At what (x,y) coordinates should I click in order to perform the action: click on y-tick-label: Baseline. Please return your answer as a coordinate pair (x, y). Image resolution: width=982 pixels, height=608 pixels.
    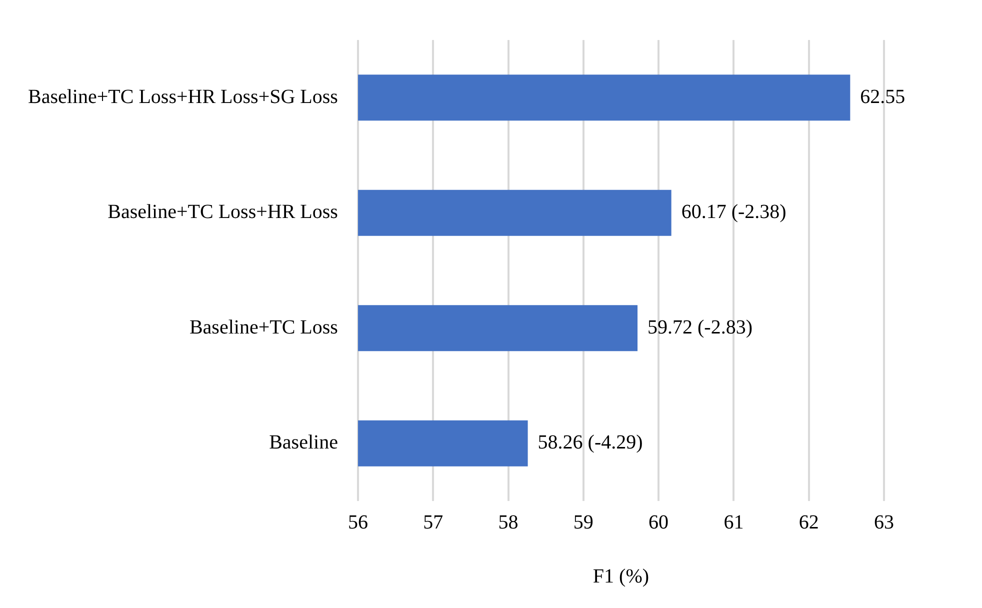
    Looking at the image, I should click on (303, 443).